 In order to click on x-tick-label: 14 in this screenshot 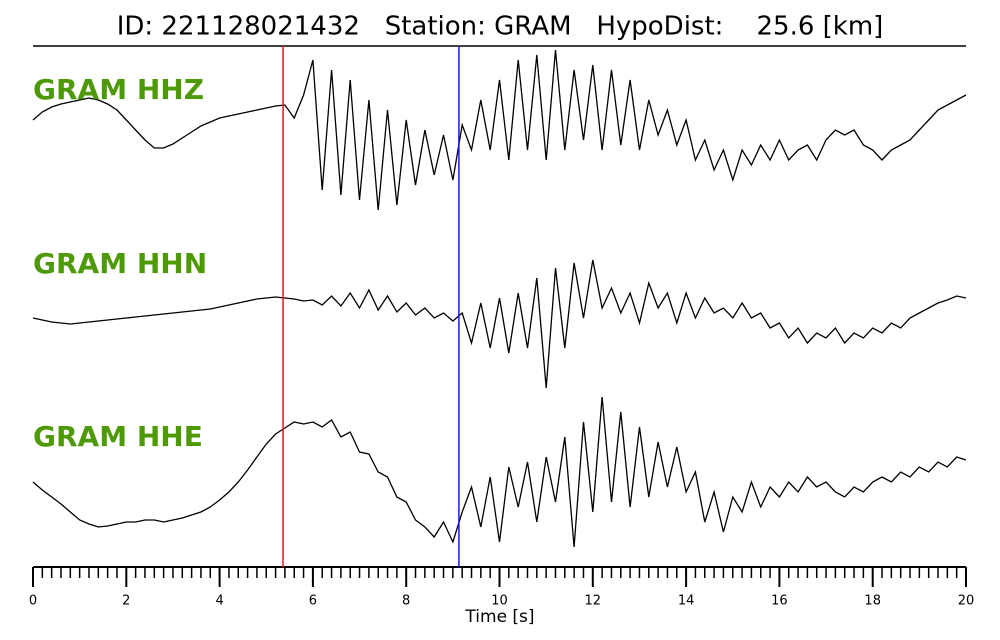, I will do `click(686, 601)`.